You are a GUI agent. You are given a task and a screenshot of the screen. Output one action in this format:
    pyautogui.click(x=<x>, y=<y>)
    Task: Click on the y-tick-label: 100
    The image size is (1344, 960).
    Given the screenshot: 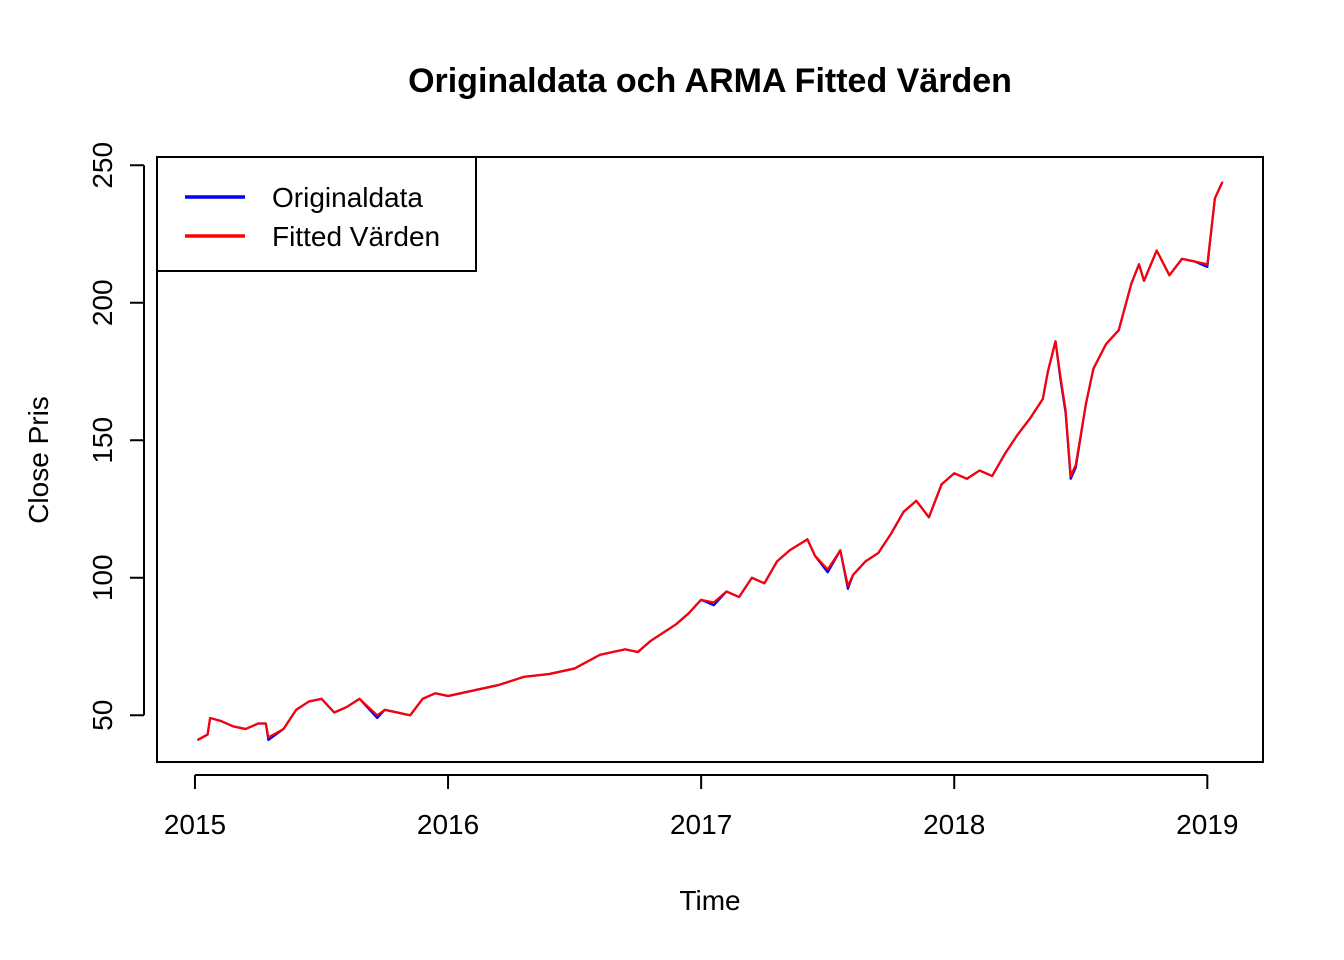 What is the action you would take?
    pyautogui.click(x=102, y=577)
    